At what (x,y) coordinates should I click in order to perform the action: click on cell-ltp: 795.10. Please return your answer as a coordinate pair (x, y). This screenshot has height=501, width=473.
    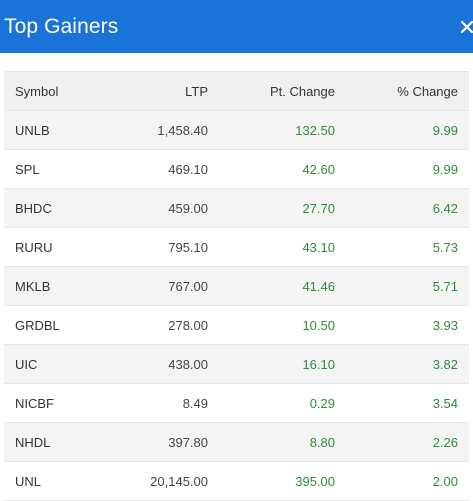
    Looking at the image, I should click on (188, 247).